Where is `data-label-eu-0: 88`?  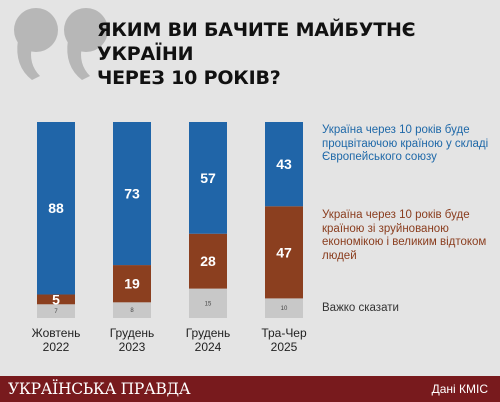
data-label-eu-0: 88 is located at coordinates (56, 208).